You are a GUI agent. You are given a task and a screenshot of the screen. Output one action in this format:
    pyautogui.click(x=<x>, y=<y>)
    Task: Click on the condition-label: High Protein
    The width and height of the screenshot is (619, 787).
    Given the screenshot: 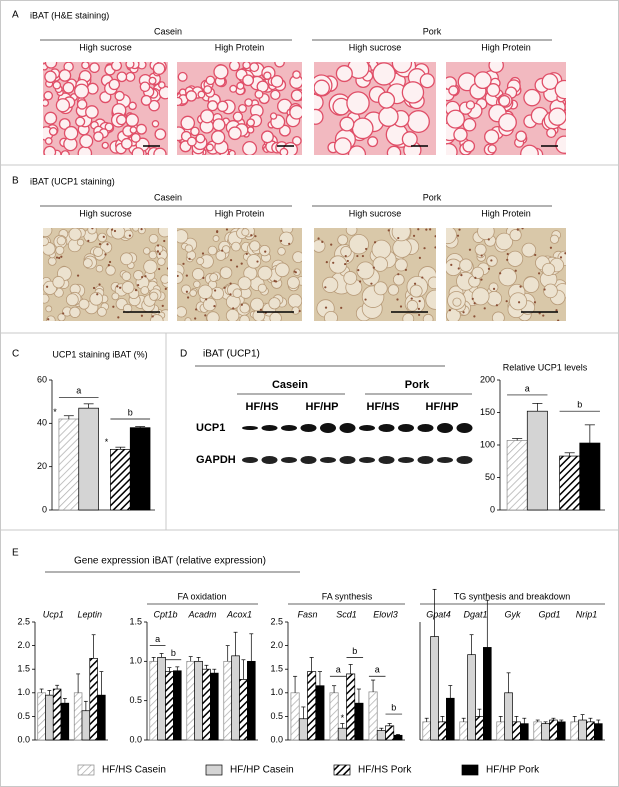 What is the action you would take?
    pyautogui.click(x=506, y=47)
    